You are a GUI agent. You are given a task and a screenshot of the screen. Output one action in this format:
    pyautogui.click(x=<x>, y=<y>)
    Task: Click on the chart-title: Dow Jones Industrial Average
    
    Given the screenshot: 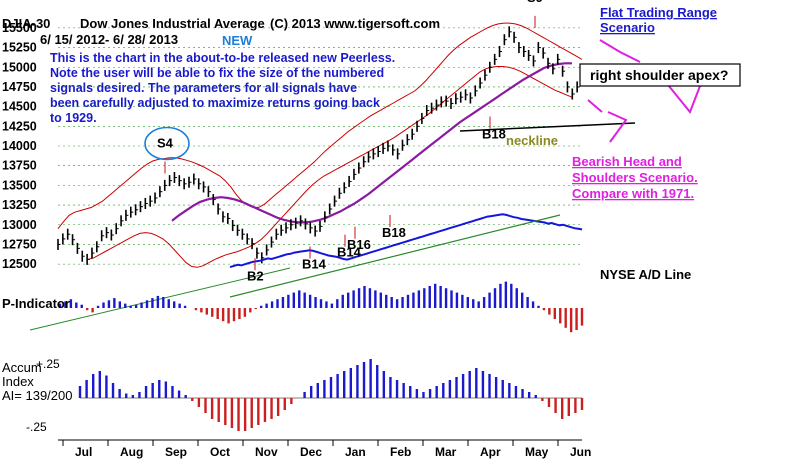 What is the action you would take?
    pyautogui.click(x=172, y=23)
    